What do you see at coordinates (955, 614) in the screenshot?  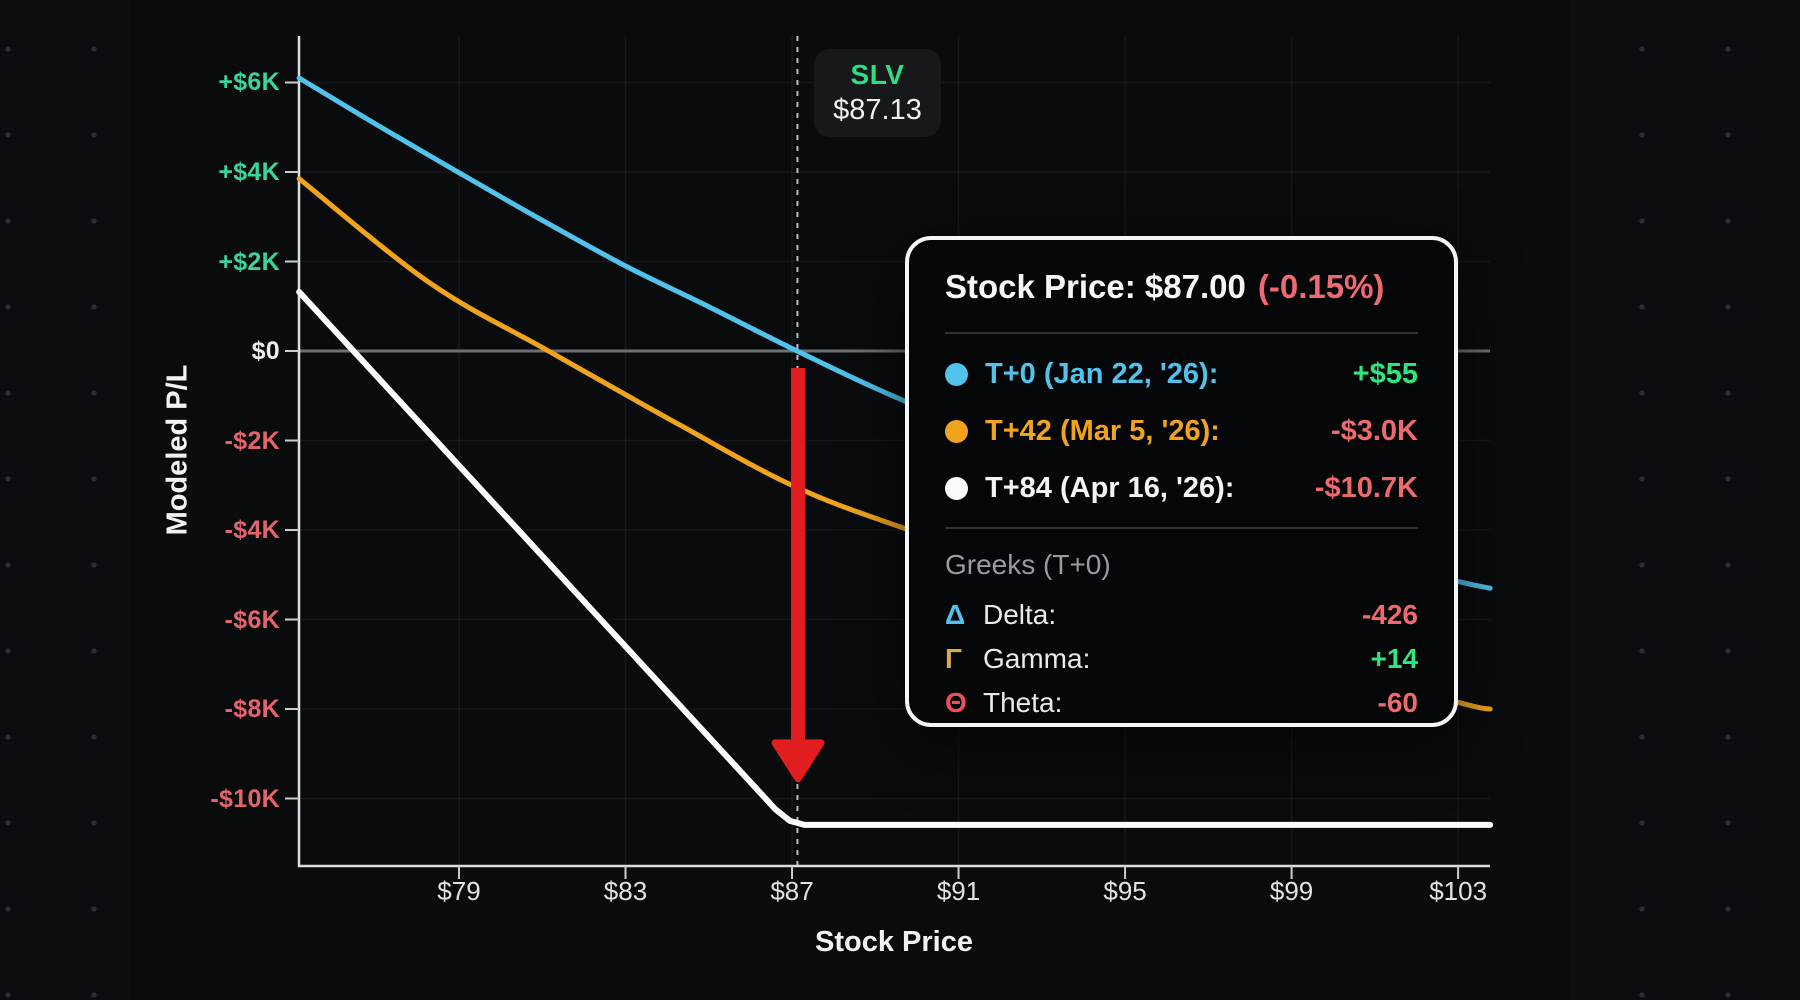 I see `delta-icon: Δ` at bounding box center [955, 614].